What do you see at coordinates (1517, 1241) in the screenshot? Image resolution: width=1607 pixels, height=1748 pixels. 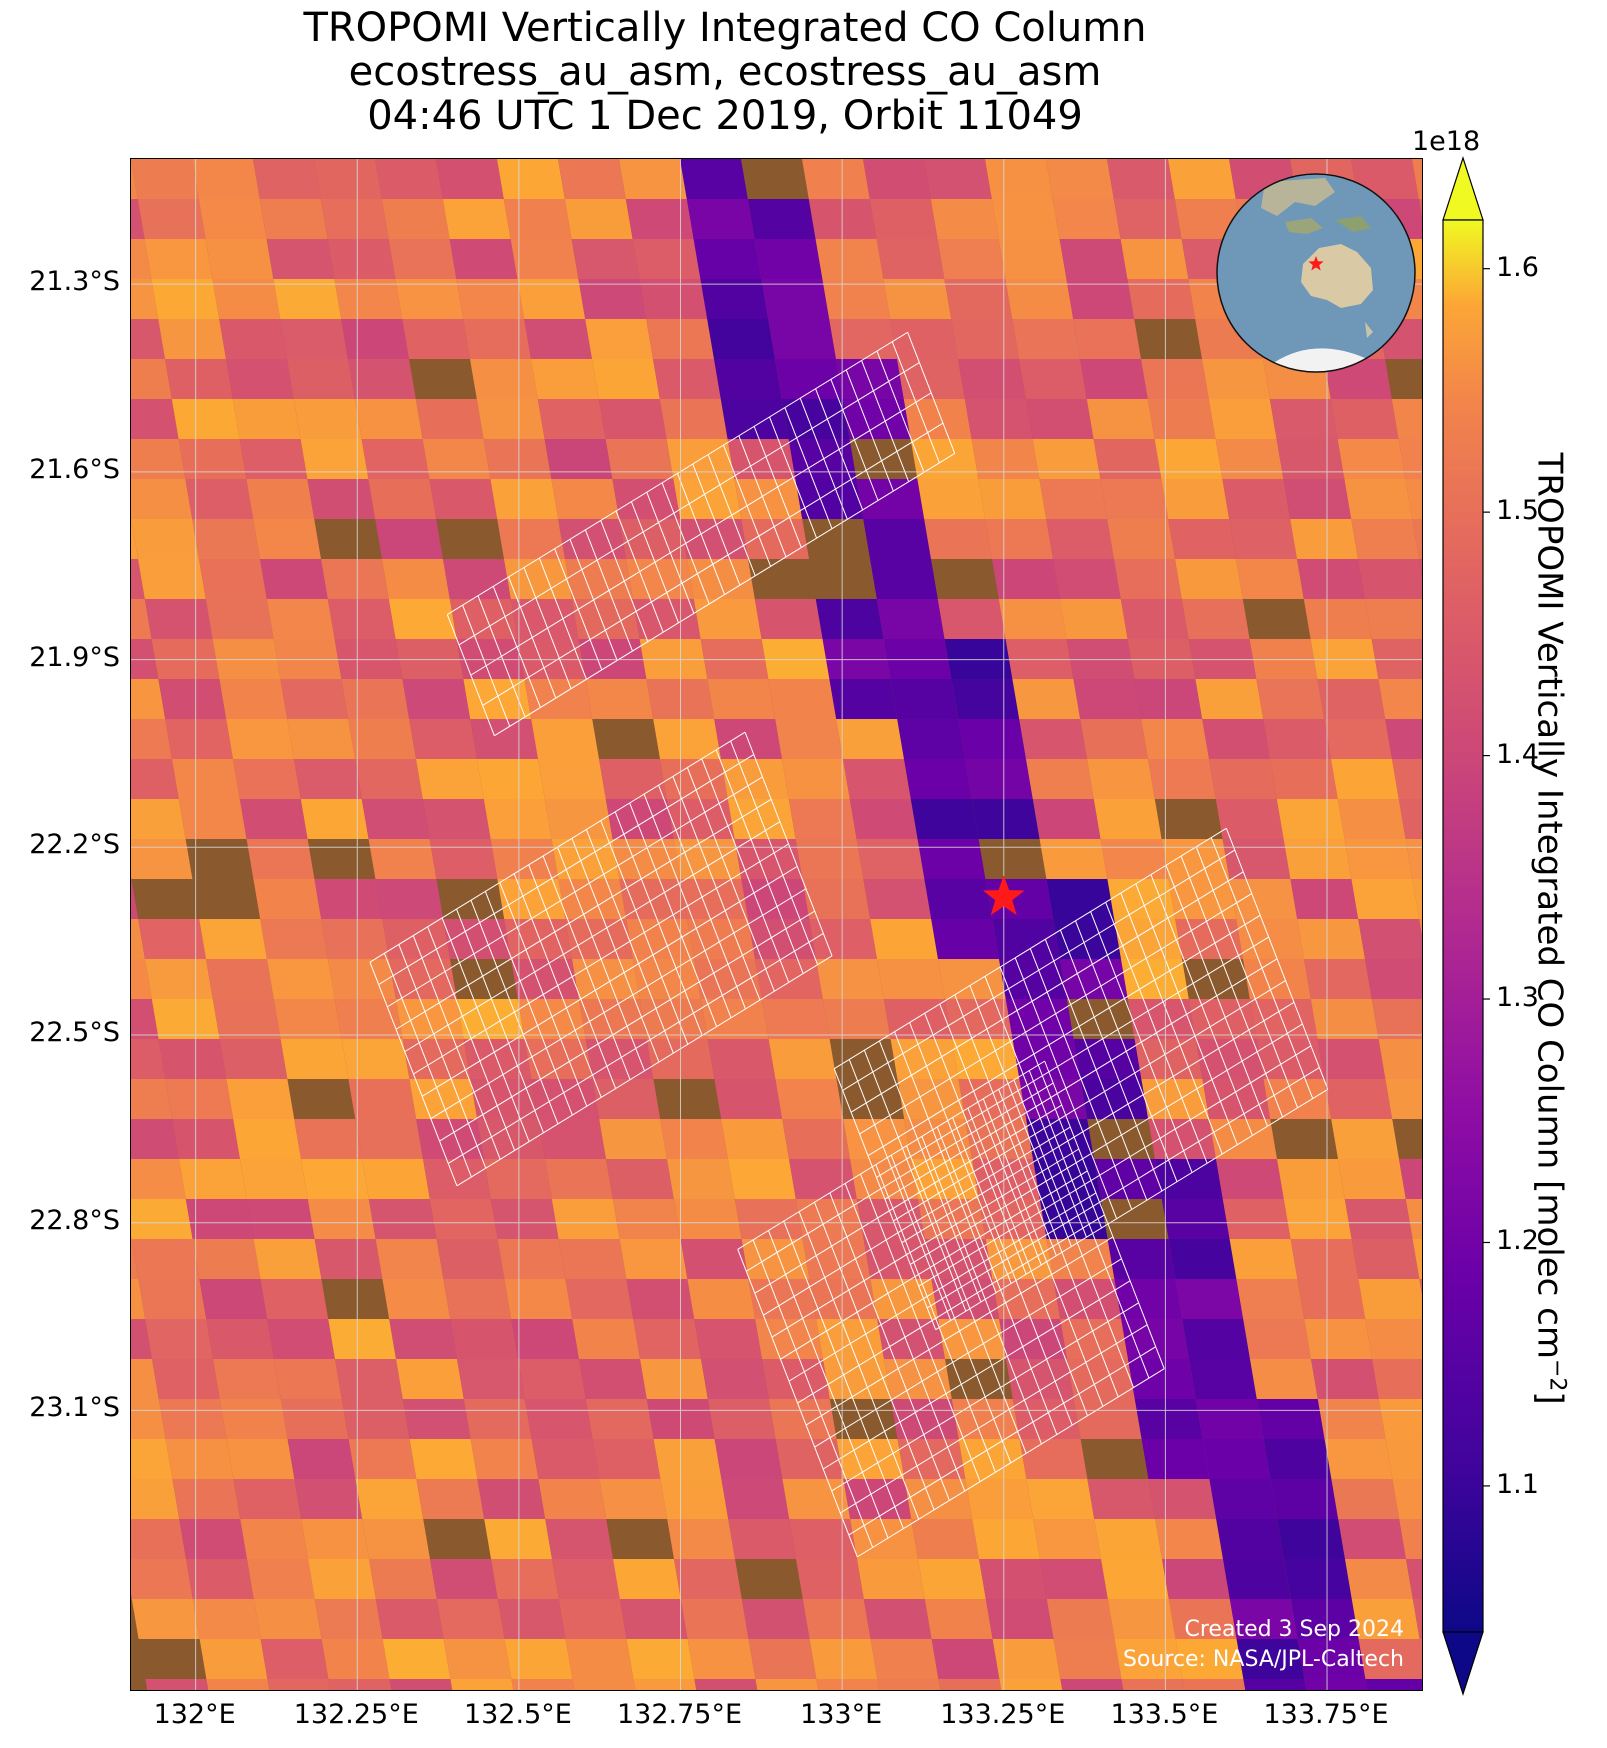 I see `colorbar-tick-label: 1.2` at bounding box center [1517, 1241].